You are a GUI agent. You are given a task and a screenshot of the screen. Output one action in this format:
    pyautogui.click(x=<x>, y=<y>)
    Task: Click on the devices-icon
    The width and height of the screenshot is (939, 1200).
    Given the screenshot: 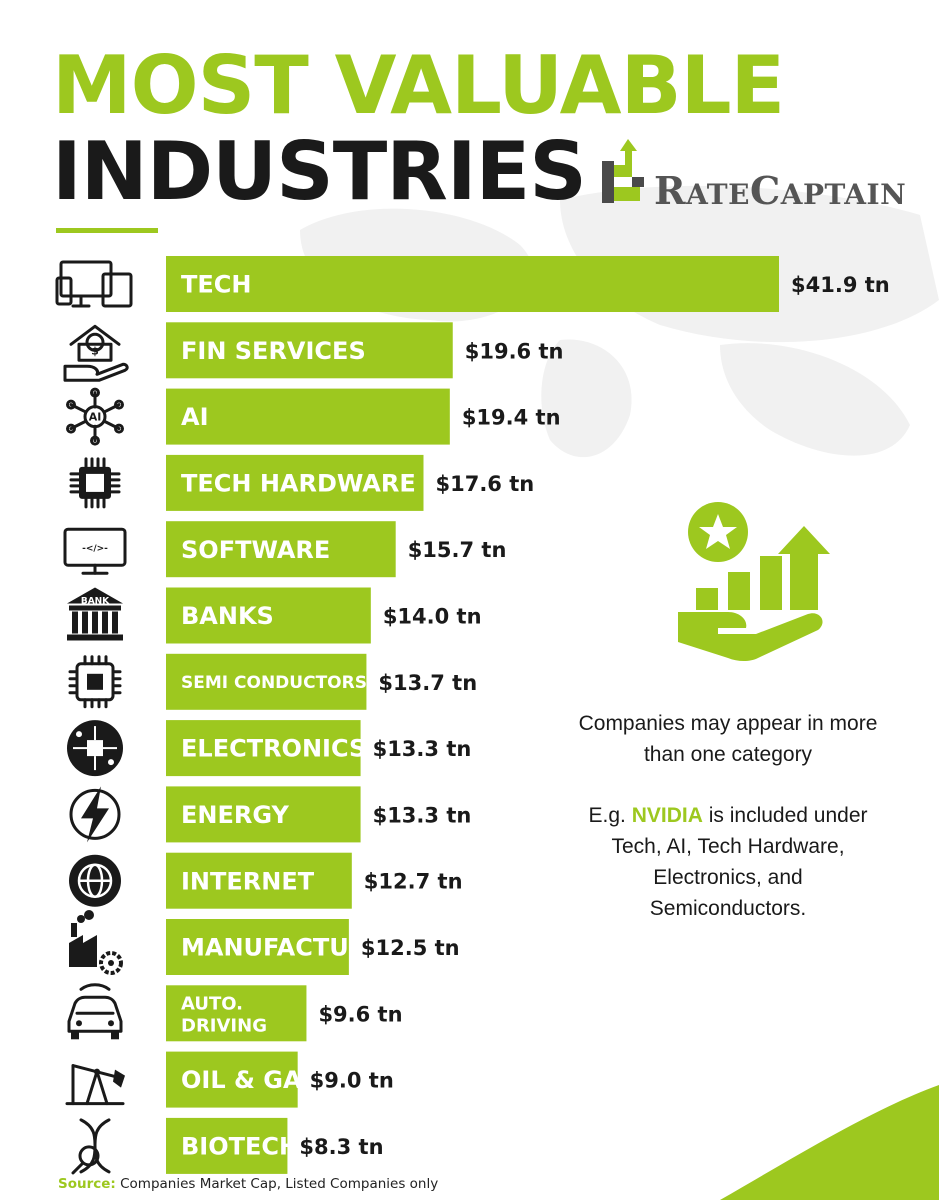 What is the action you would take?
    pyautogui.click(x=94, y=284)
    